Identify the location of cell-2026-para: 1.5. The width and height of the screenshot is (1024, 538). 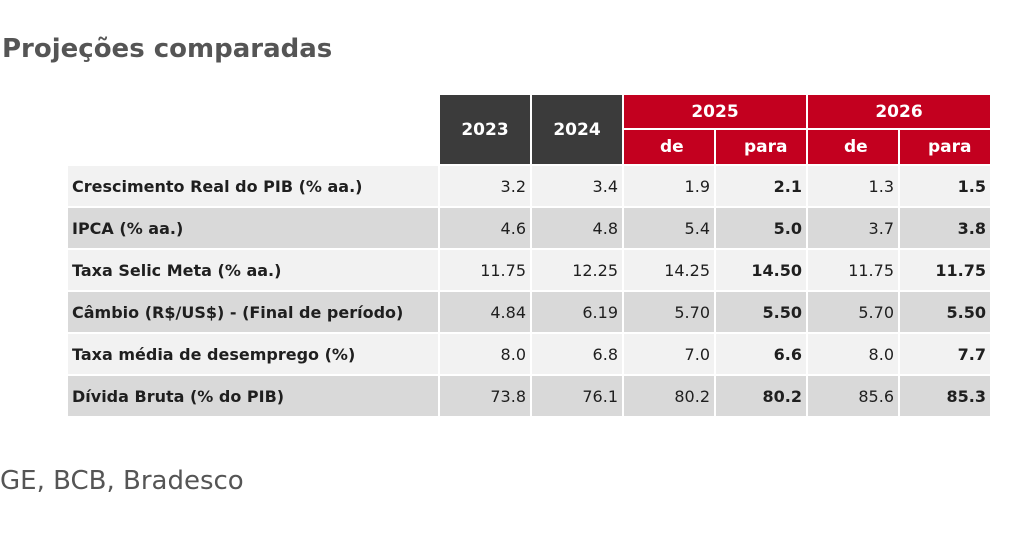
(945, 186).